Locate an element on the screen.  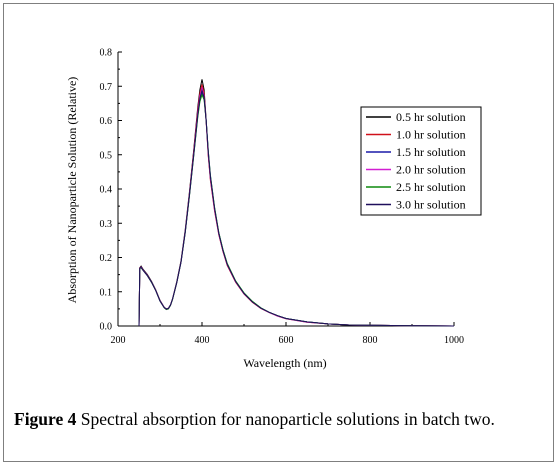
legend-label: 2.5 hr solution is located at coordinates (431, 187).